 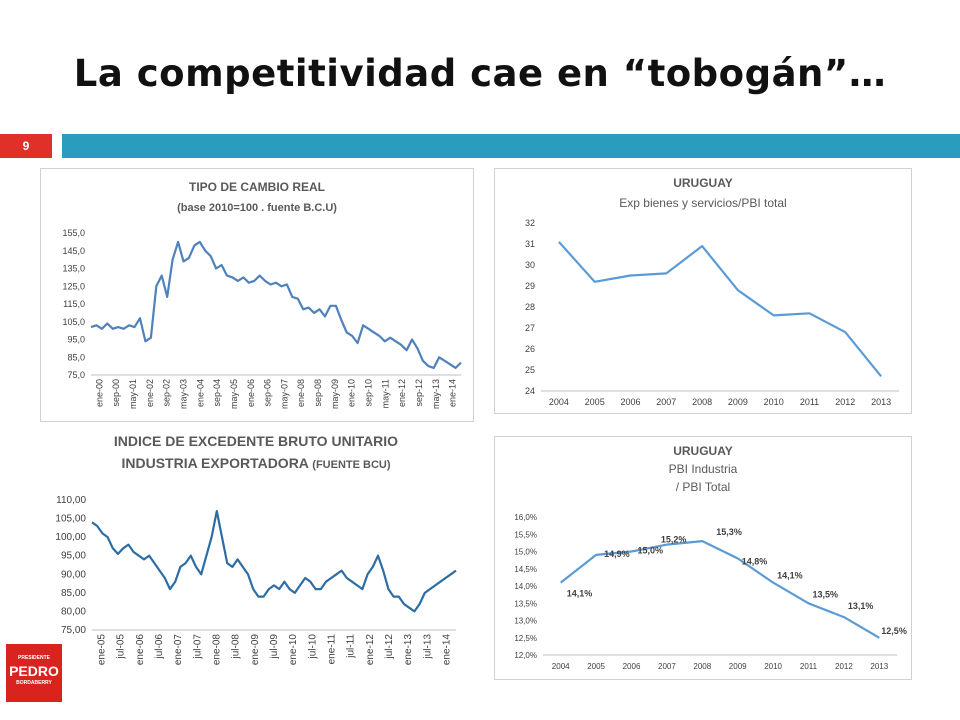 I want to click on x-tick-label: sep-10, so click(x=369, y=393).